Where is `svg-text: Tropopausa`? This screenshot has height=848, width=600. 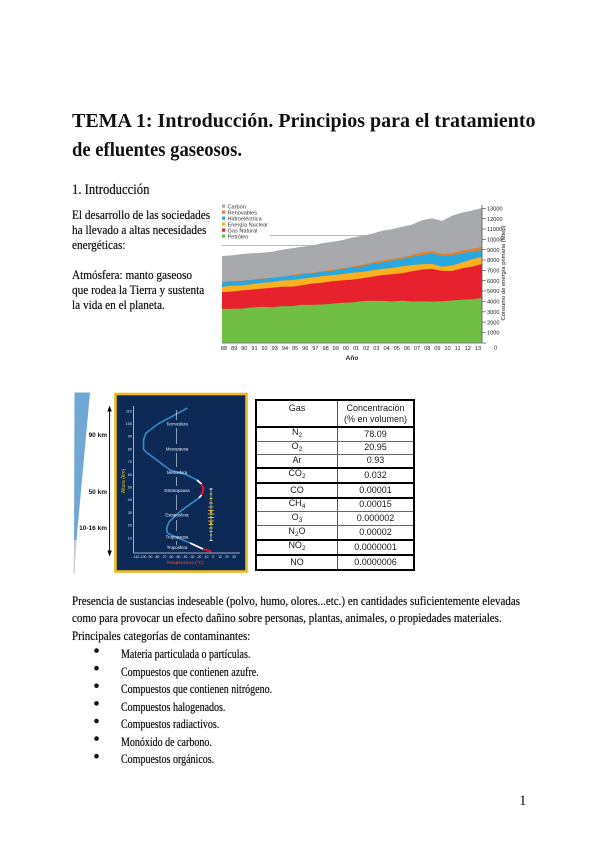 svg-text: Tropopausa is located at coordinates (177, 537).